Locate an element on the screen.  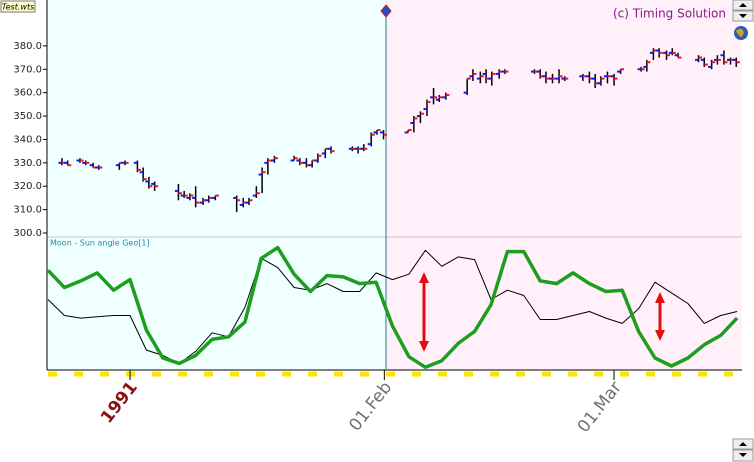
y-tick-label: 330.0 is located at coordinates (27, 163).